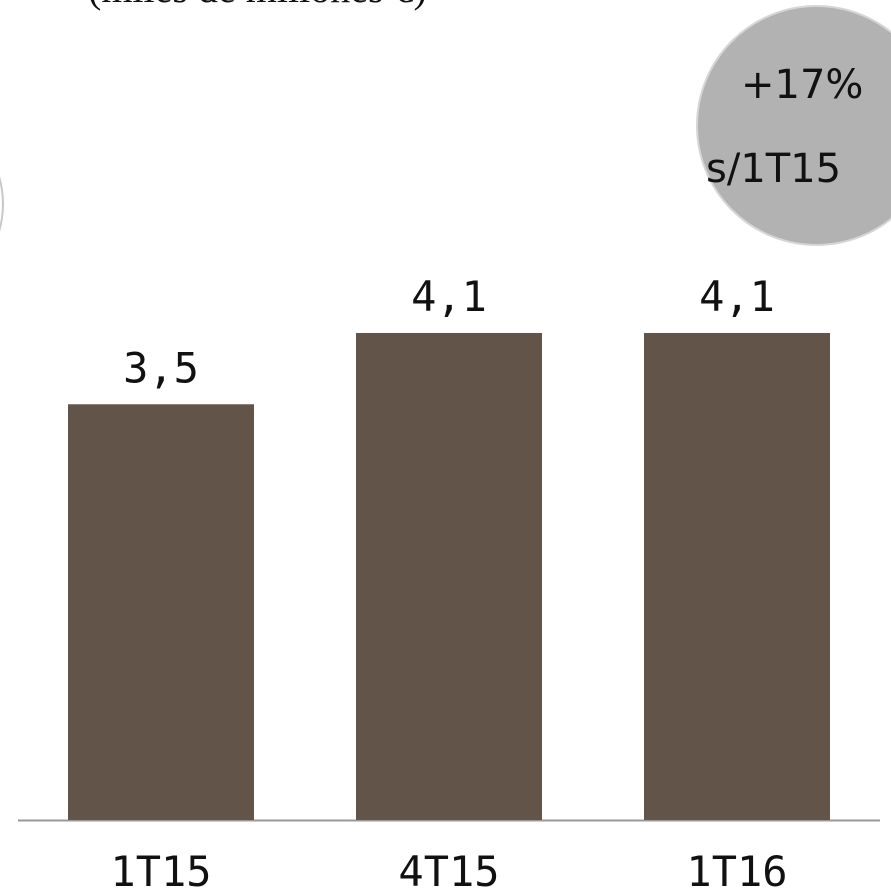 The image size is (891, 891). What do you see at coordinates (737, 576) in the screenshot?
I see `bar-1t16` at bounding box center [737, 576].